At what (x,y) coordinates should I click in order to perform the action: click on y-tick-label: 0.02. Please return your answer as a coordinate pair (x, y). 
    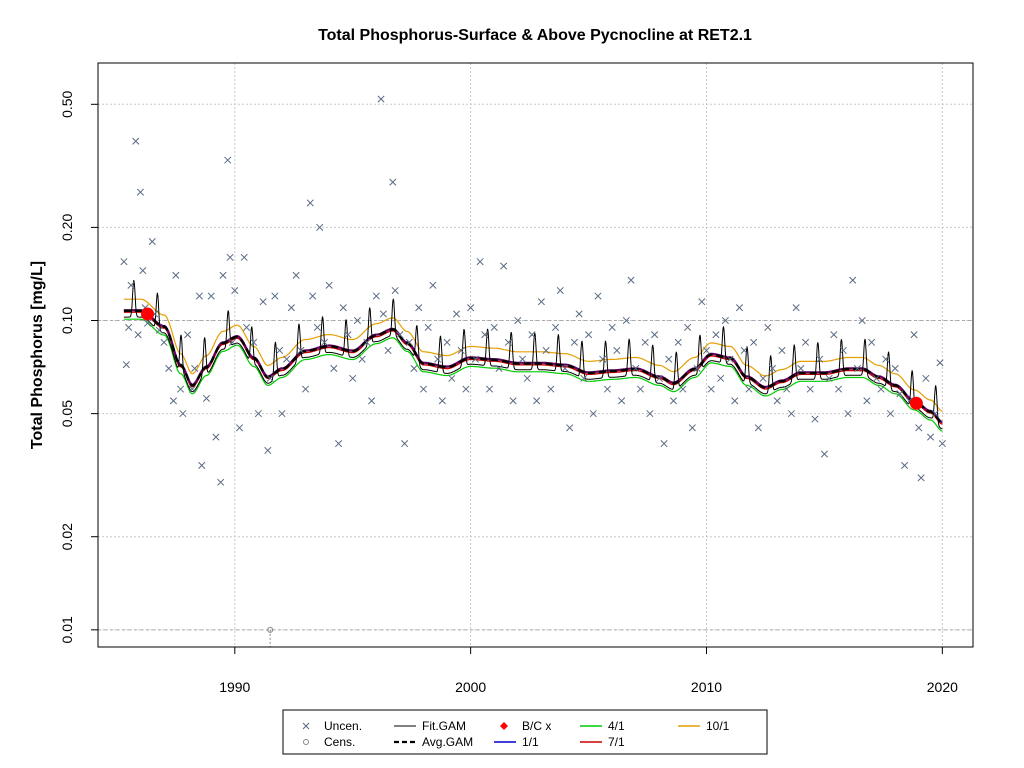
    Looking at the image, I should click on (67, 536).